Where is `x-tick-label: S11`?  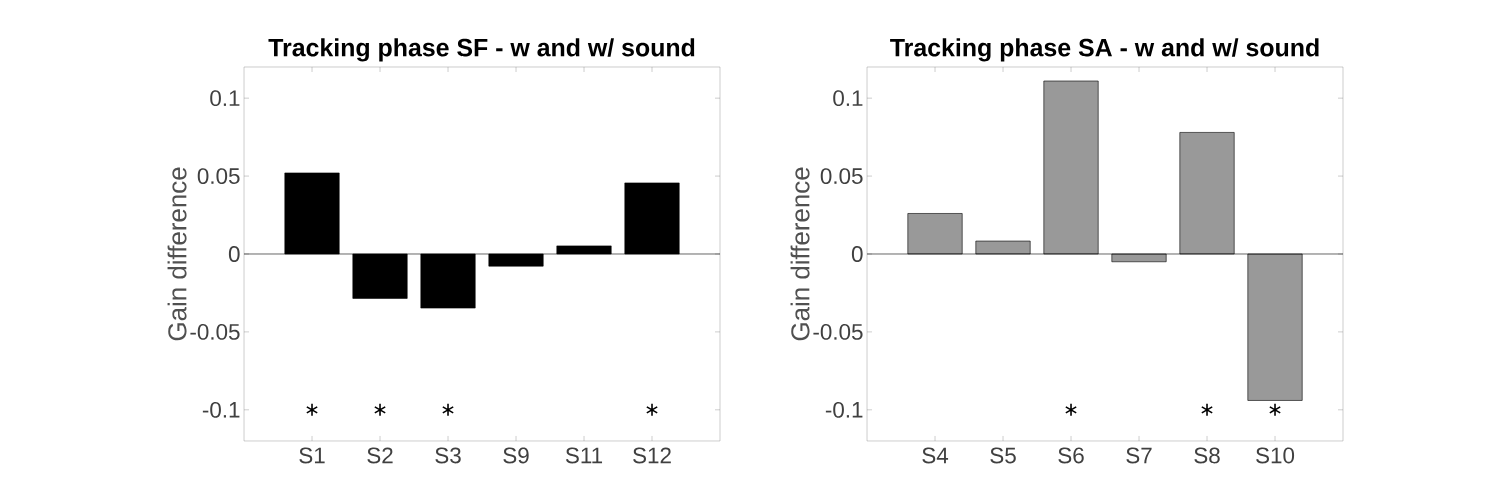
x-tick-label: S11 is located at coordinates (584, 455).